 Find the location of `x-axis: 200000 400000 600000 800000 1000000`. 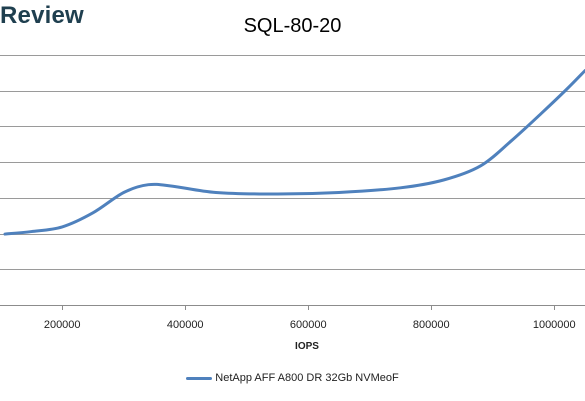

x-axis: 200000 400000 600000 800000 1000000 is located at coordinates (310, 318).